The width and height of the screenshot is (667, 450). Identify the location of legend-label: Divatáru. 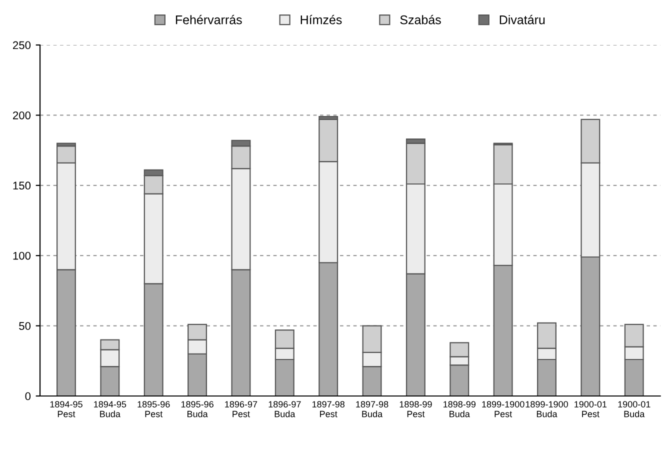
(522, 19).